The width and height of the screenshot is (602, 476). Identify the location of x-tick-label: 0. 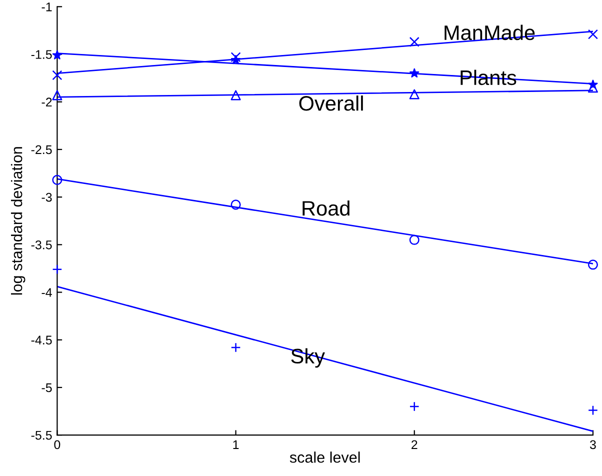
(57, 445).